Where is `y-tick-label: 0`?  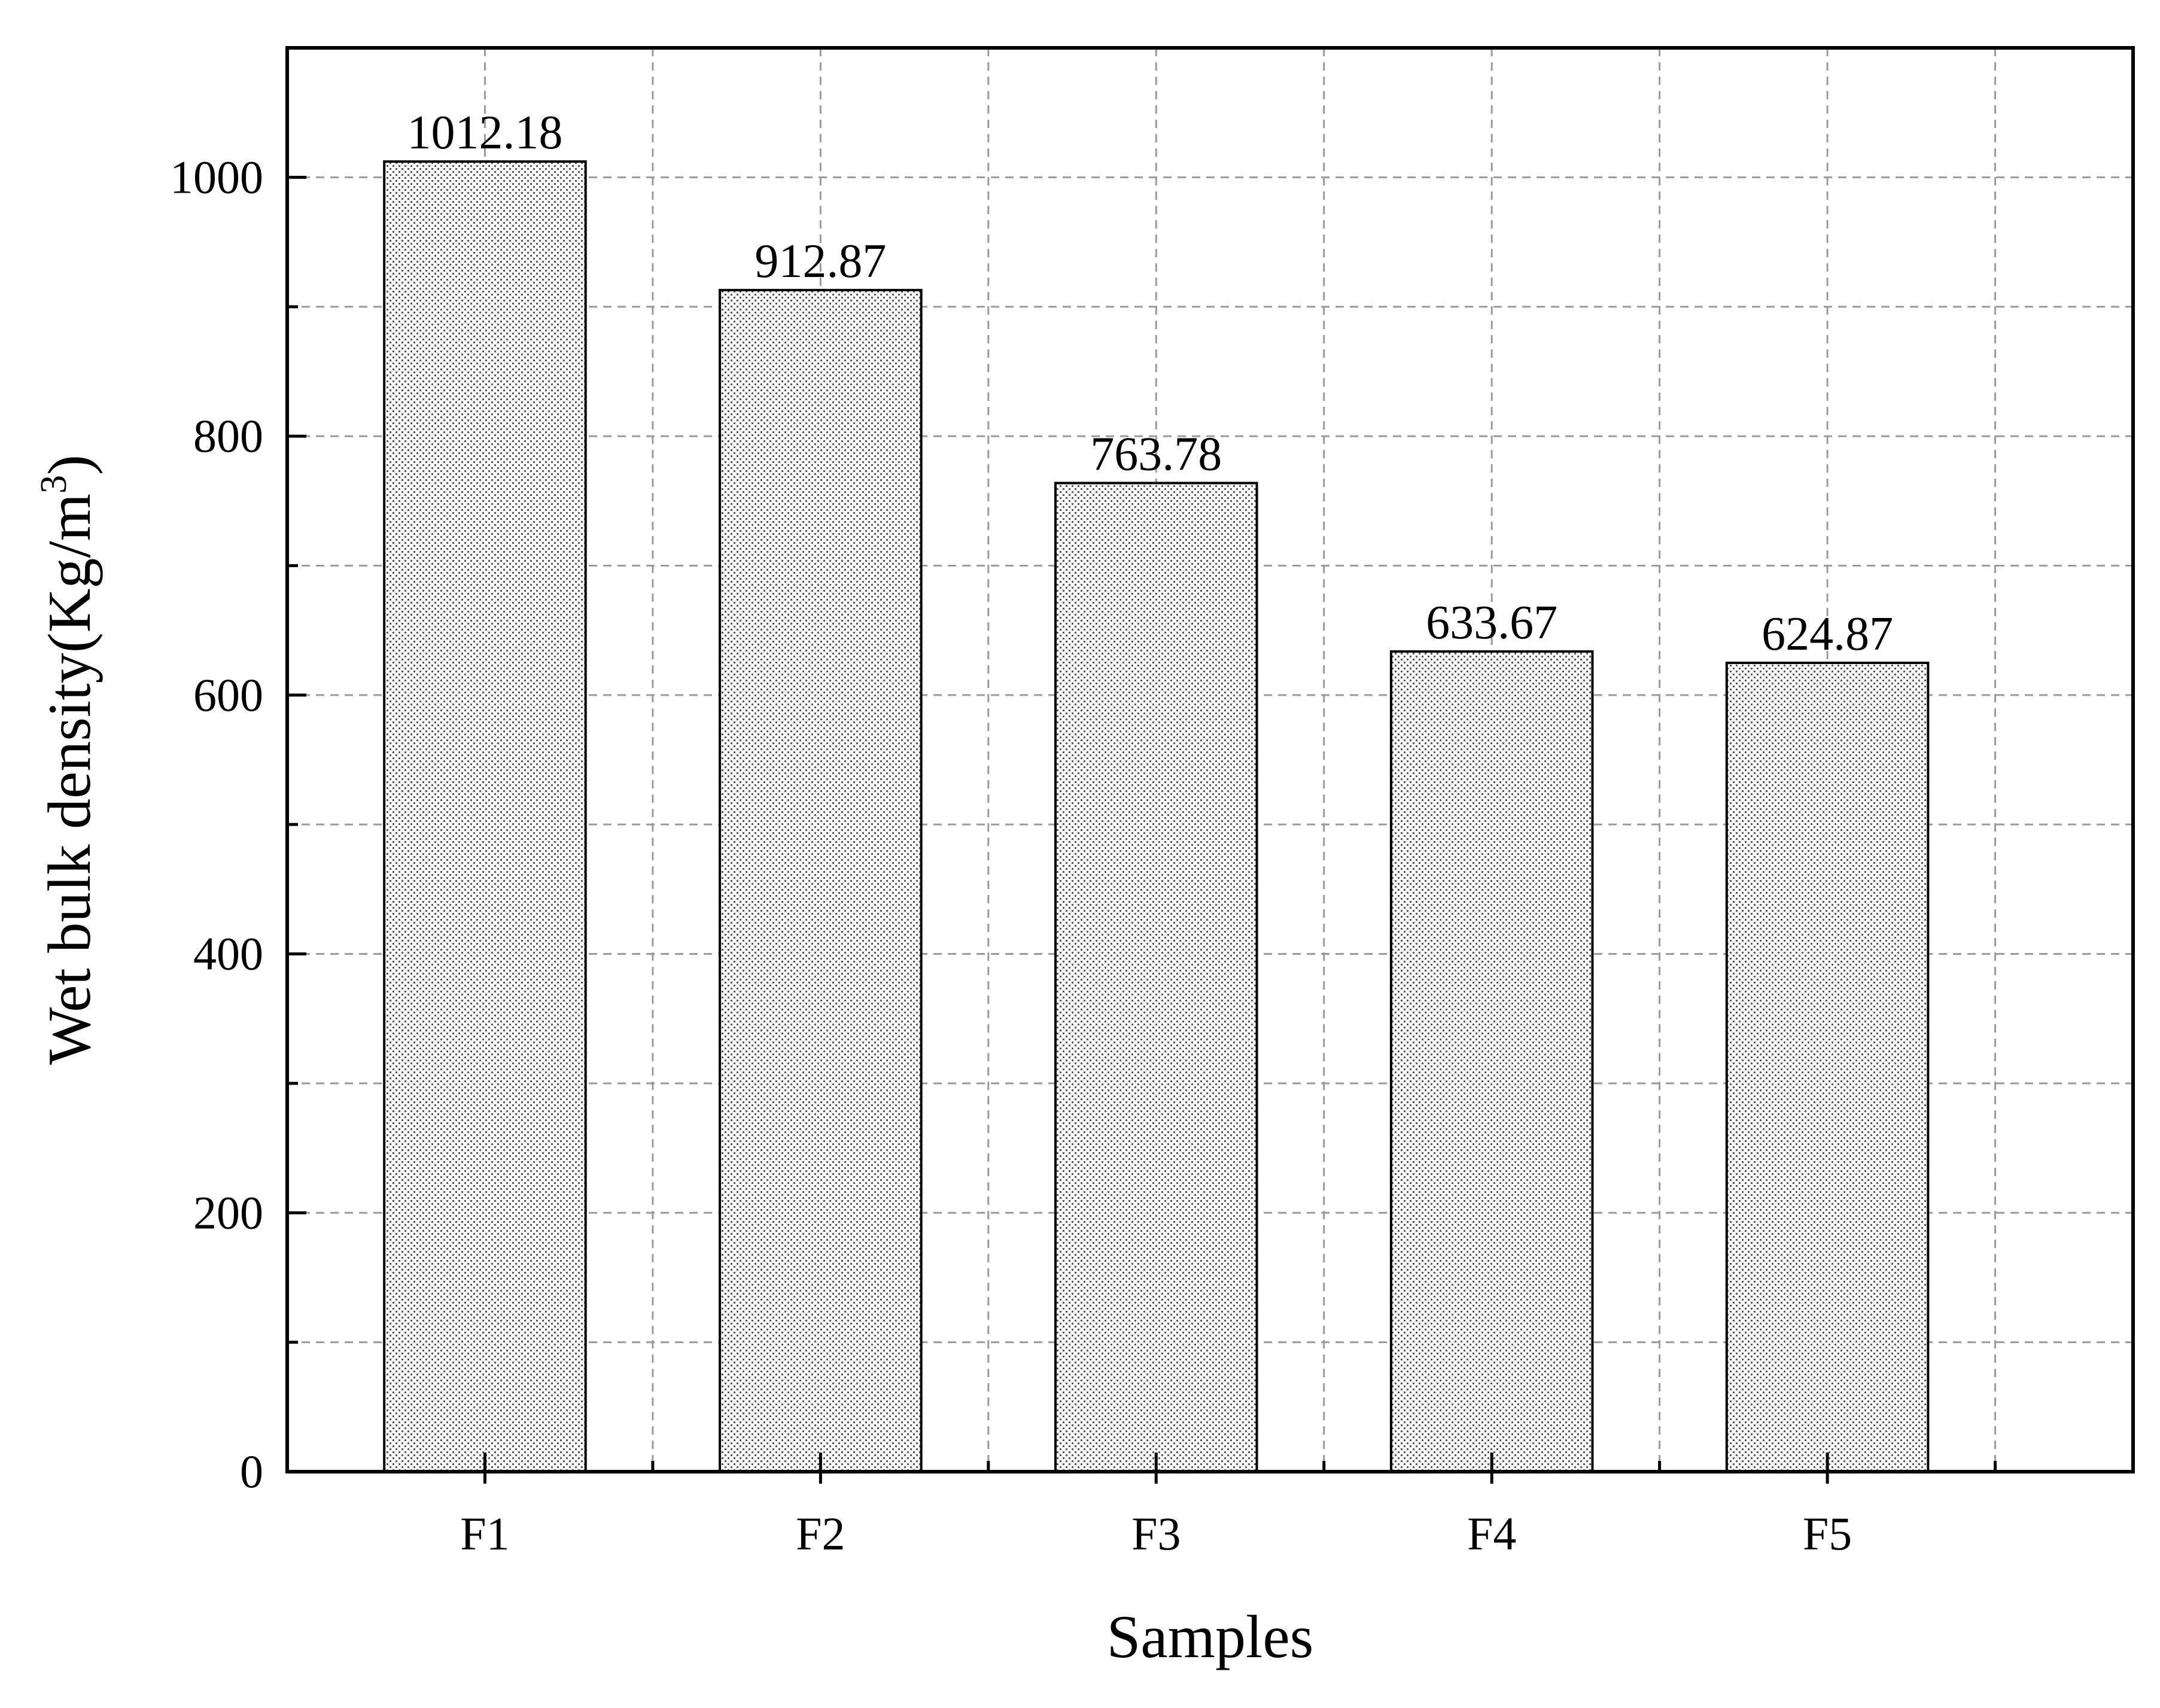 y-tick-label: 0 is located at coordinates (251, 1471).